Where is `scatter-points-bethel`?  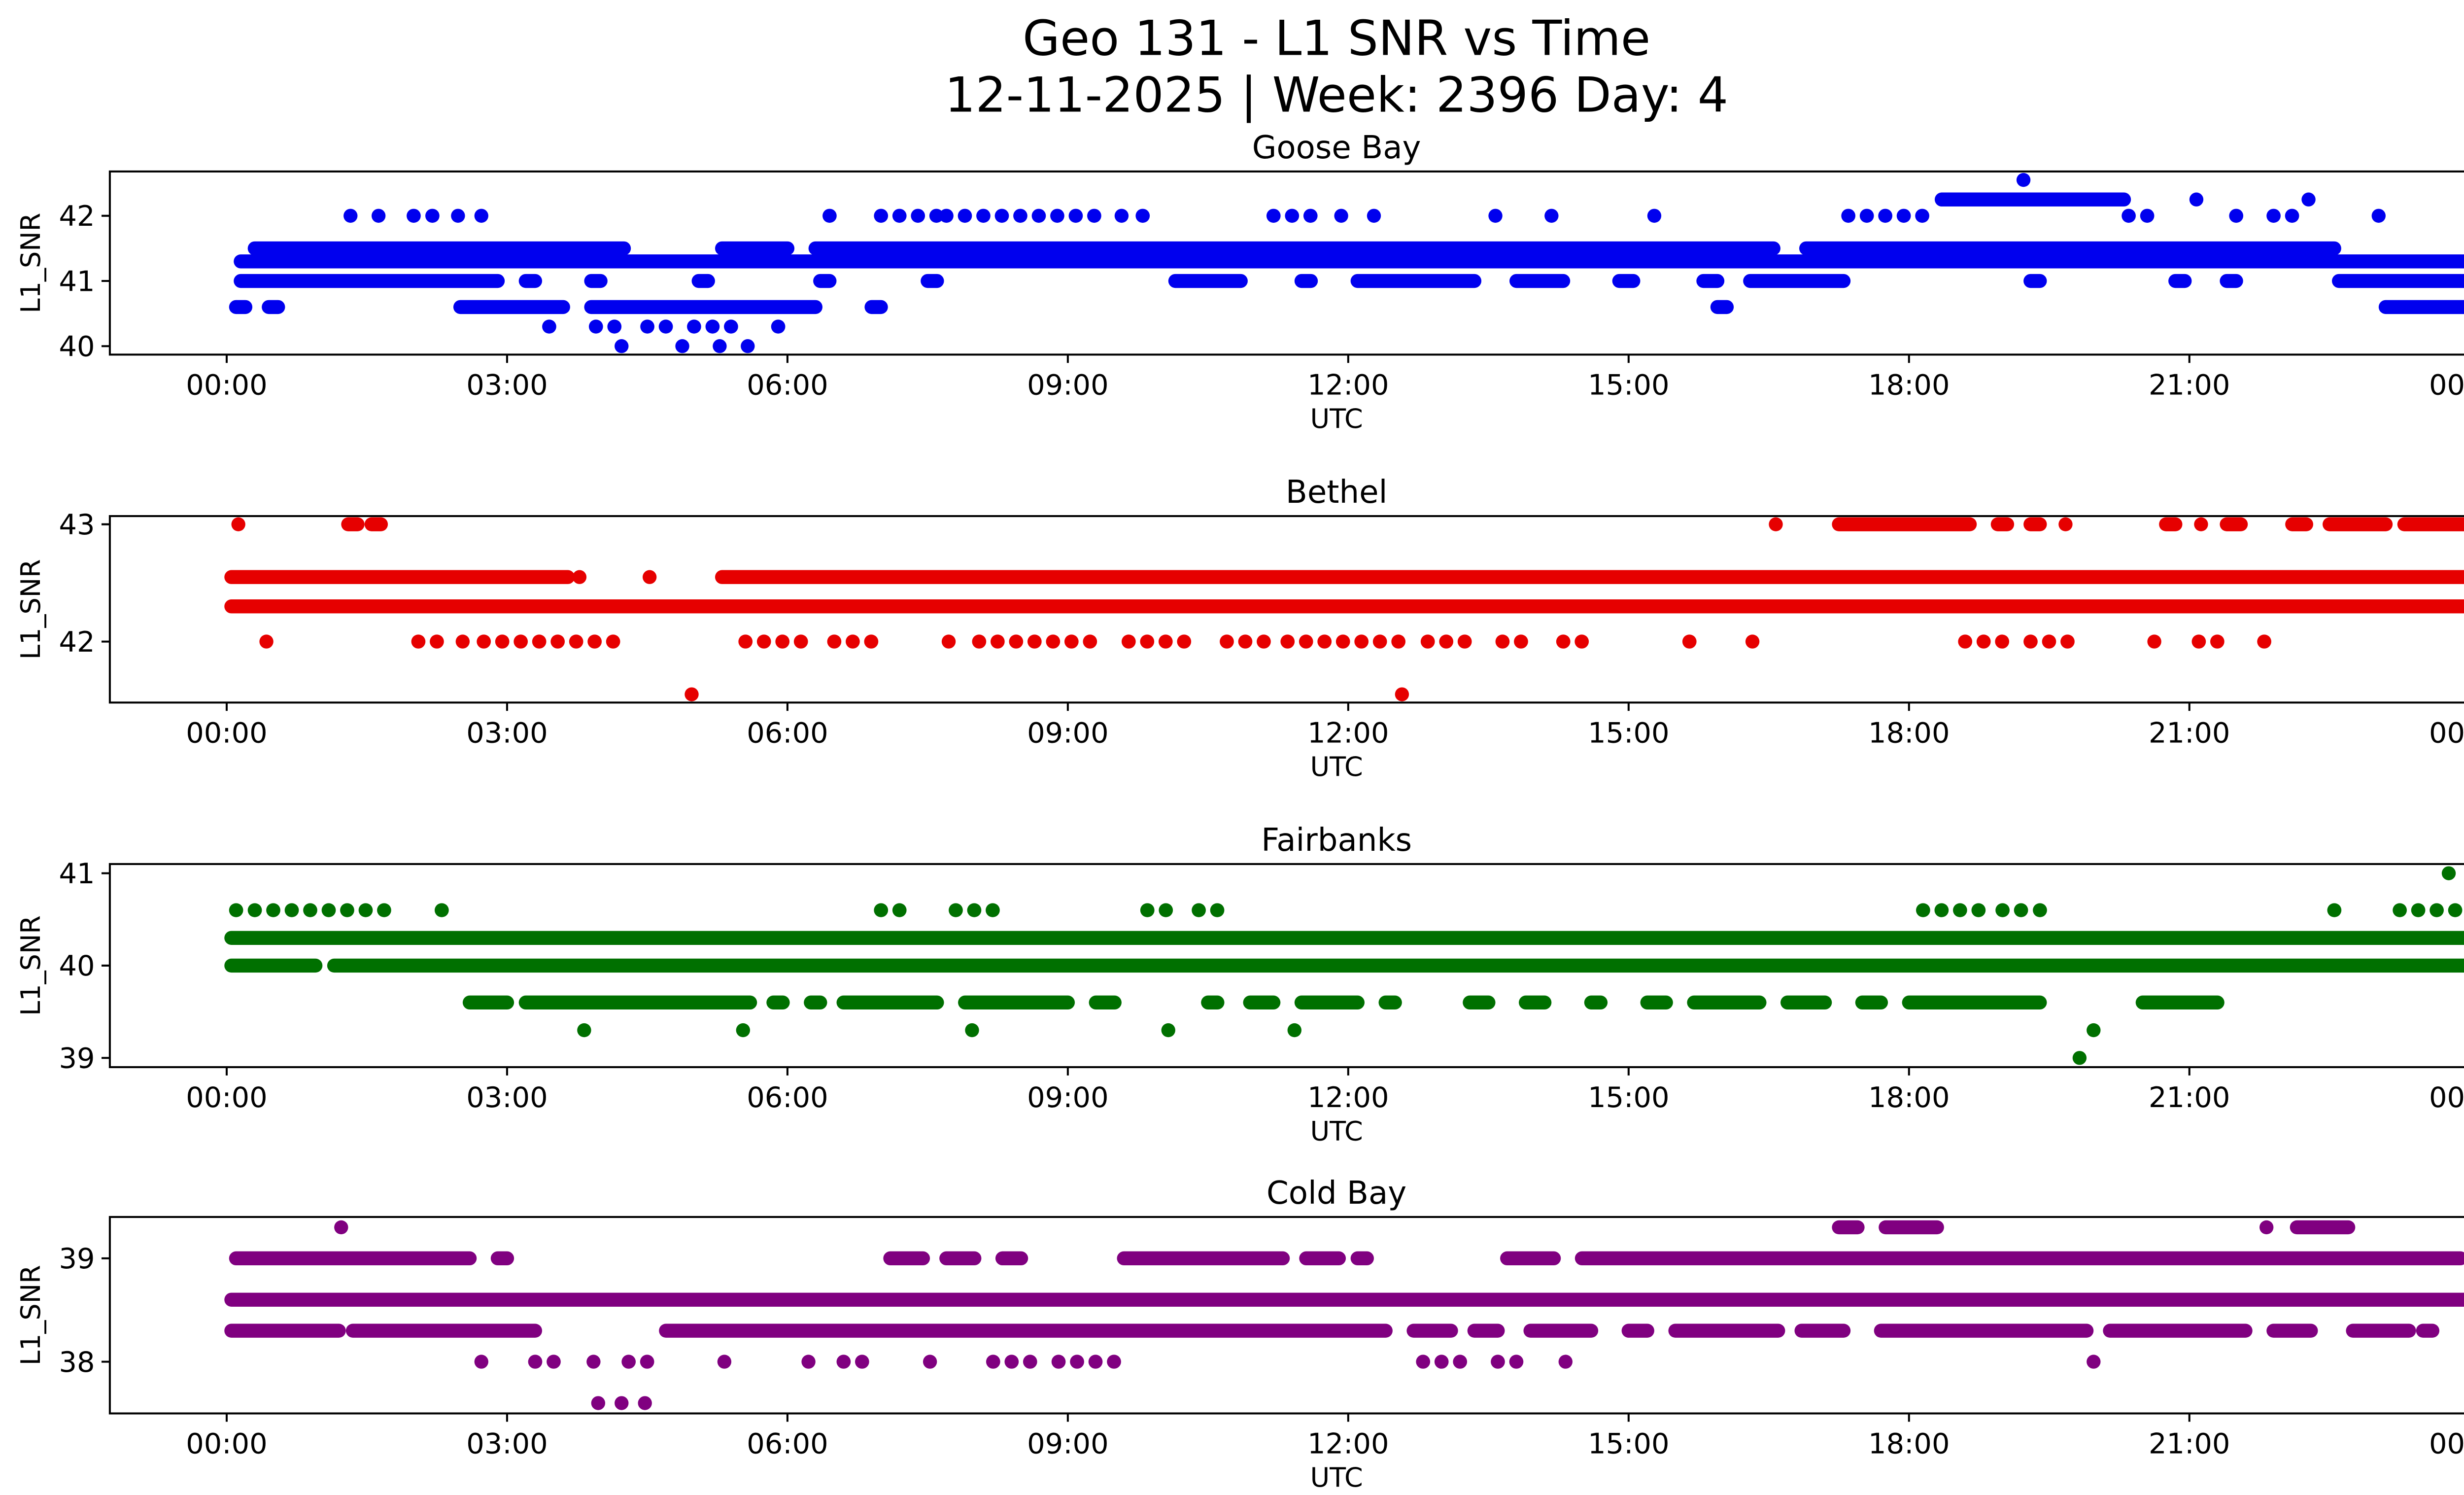 scatter-points-bethel is located at coordinates (1344, 609).